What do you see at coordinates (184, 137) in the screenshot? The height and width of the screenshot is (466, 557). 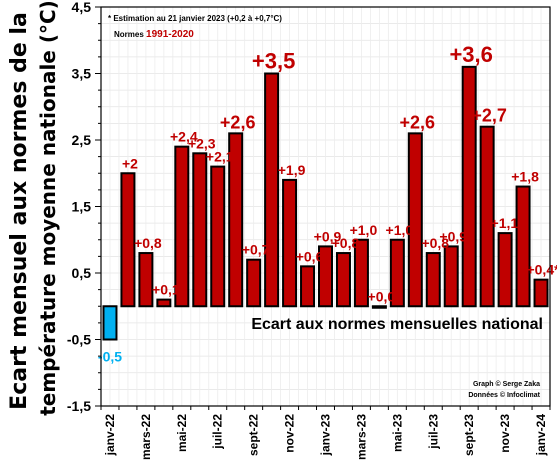 I see `data-label: +2,4` at bounding box center [184, 137].